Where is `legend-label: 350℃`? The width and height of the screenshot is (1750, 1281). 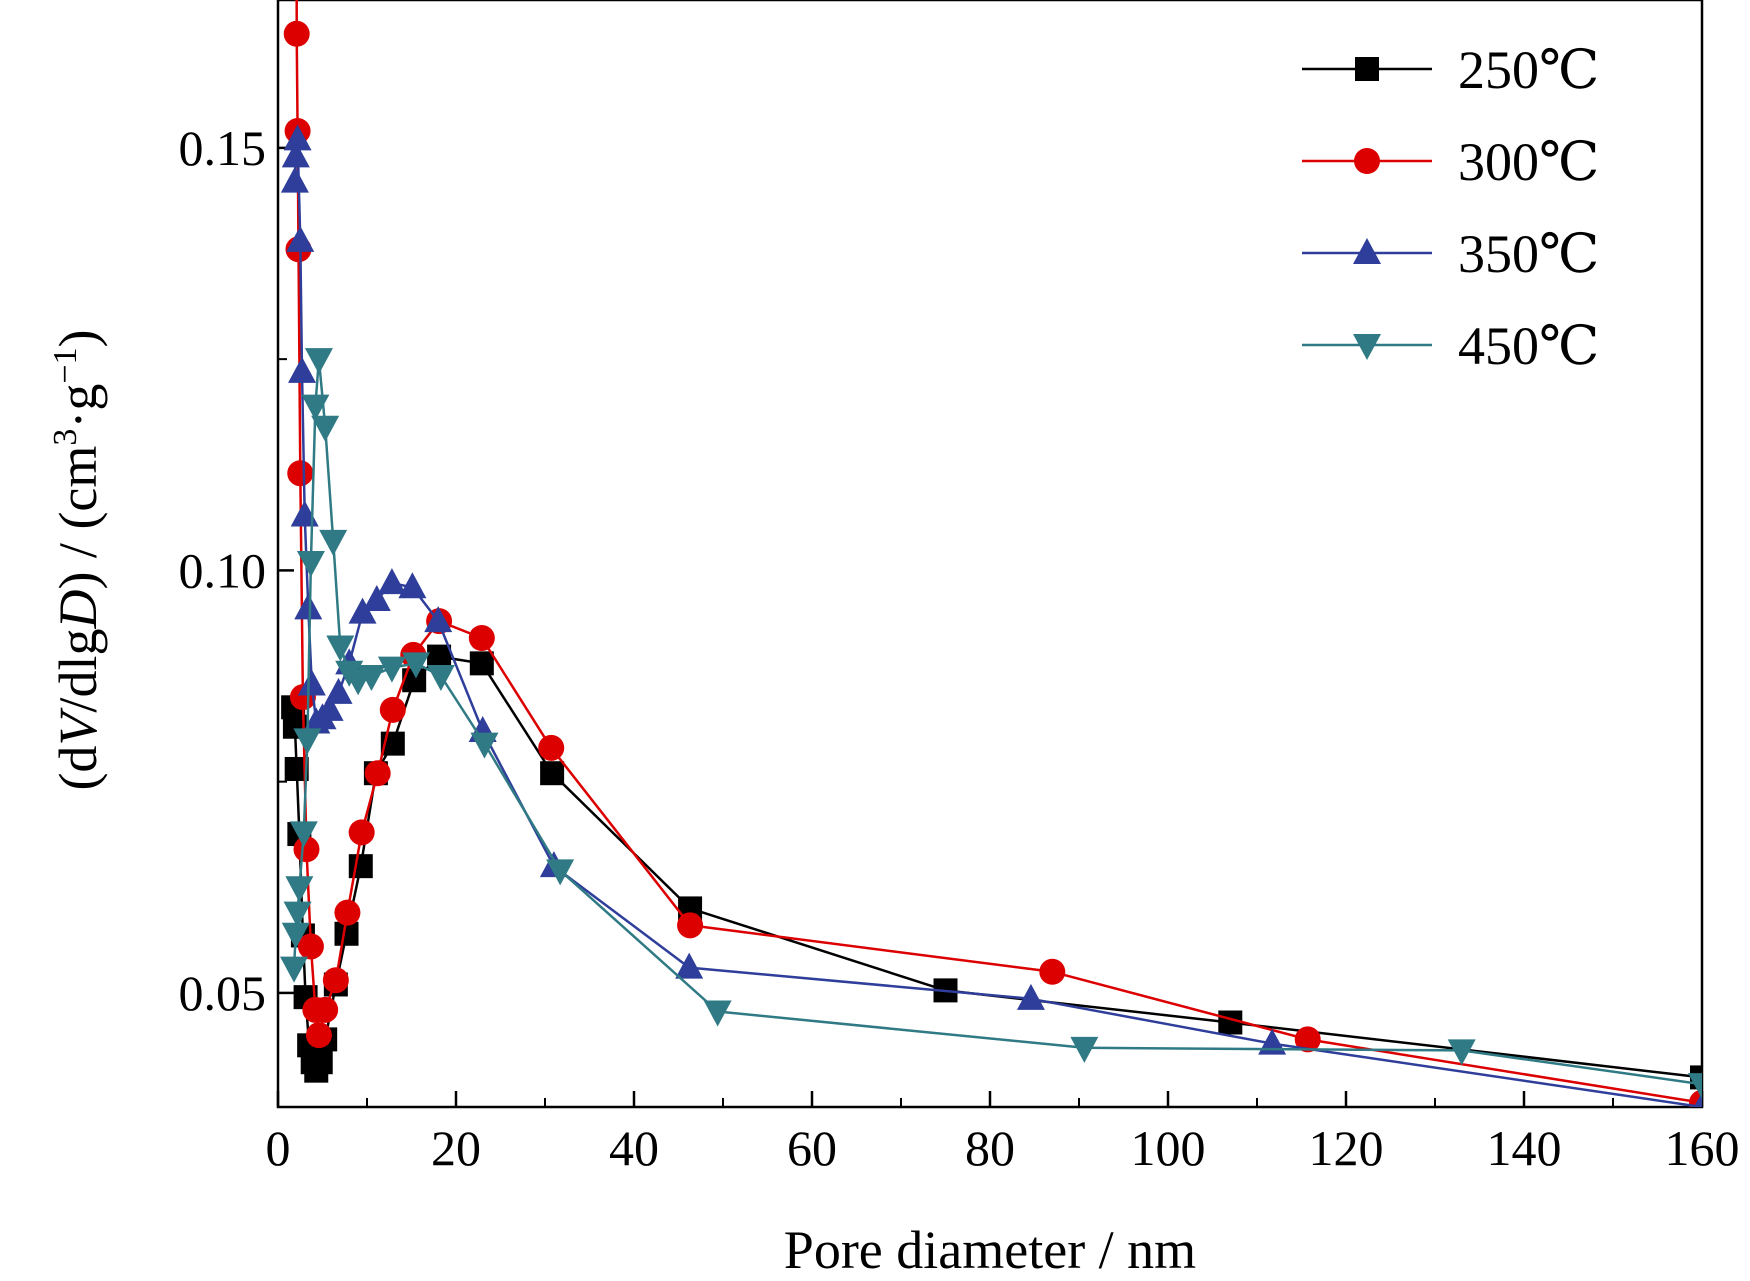 legend-label: 350℃ is located at coordinates (1528, 254).